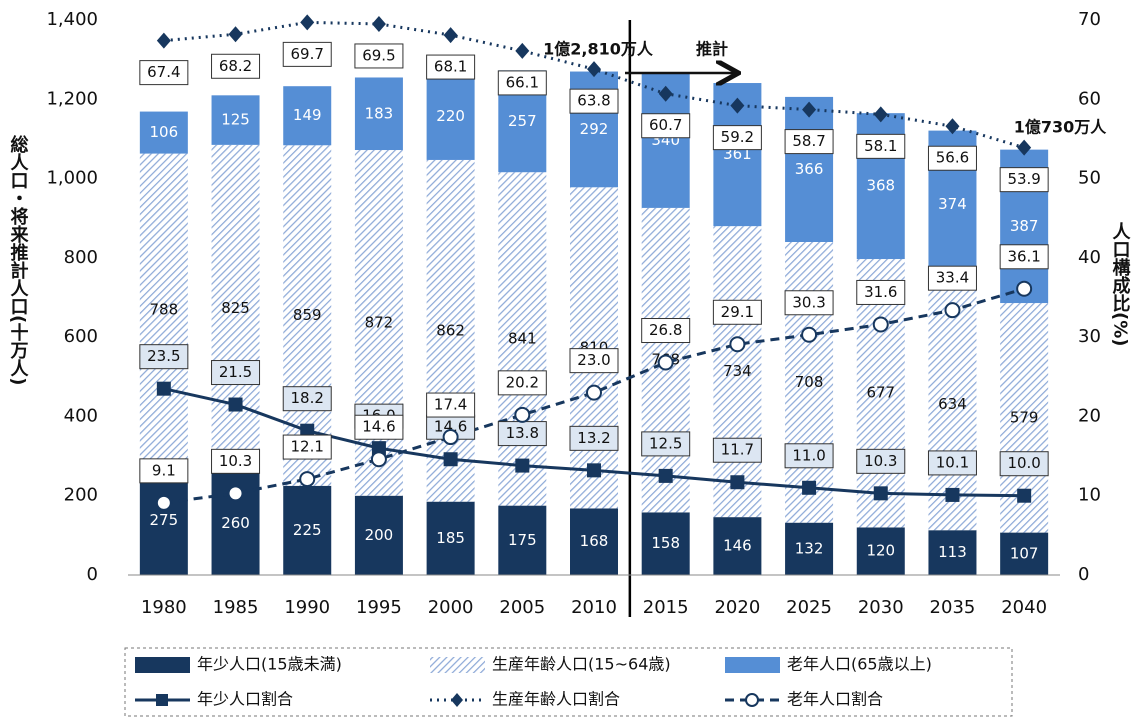 This screenshot has height=720, width=1136. What do you see at coordinates (752, 665) in the screenshot?
I see `legend-swatch` at bounding box center [752, 665].